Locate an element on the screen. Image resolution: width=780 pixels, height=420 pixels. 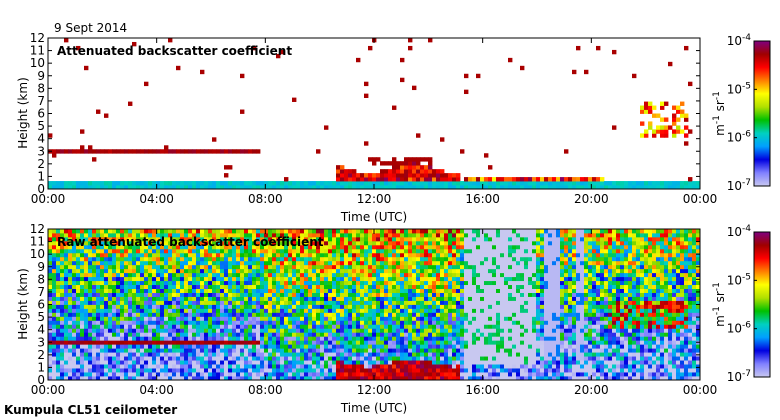
x-tick-label: 00:00 is located at coordinates (700, 199).